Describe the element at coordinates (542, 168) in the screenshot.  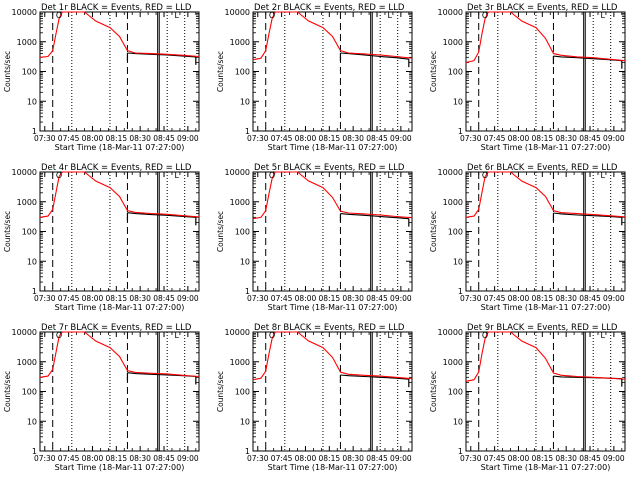
I see `chart-title: Det 6r BLACK = Events, RED = LLD` at that location.